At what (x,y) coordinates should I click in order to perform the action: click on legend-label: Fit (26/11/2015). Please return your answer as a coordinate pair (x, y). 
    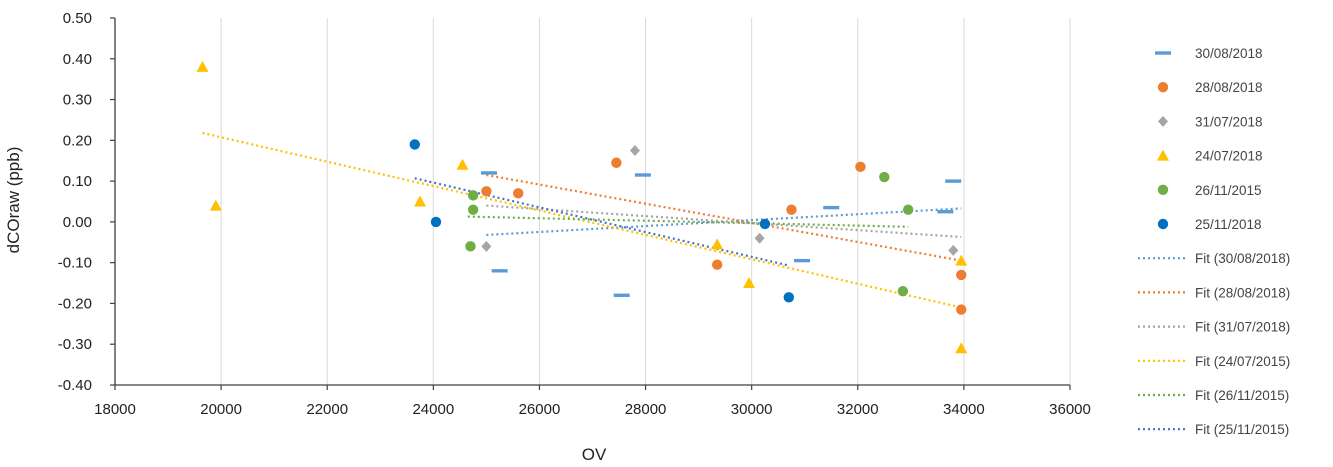
    Looking at the image, I should click on (1242, 395).